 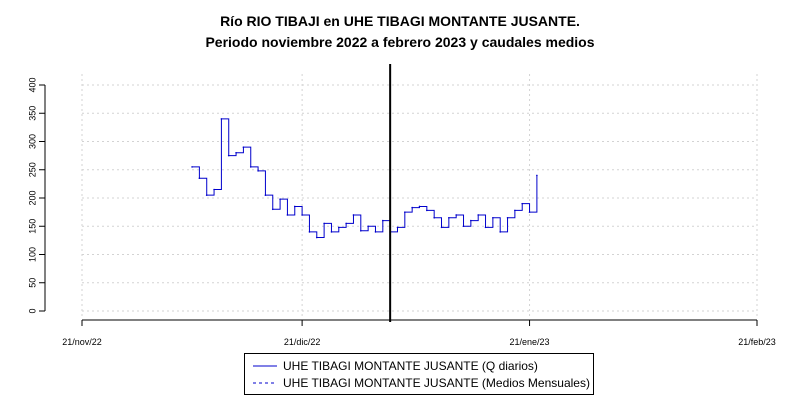 I want to click on x-tick-label: 21/dic/22, so click(x=302, y=342).